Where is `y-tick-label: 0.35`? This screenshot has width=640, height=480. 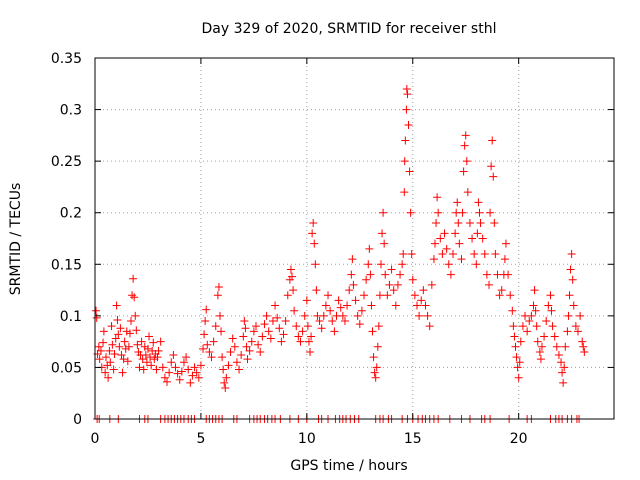 y-tick-label: 0.35 is located at coordinates (66, 59).